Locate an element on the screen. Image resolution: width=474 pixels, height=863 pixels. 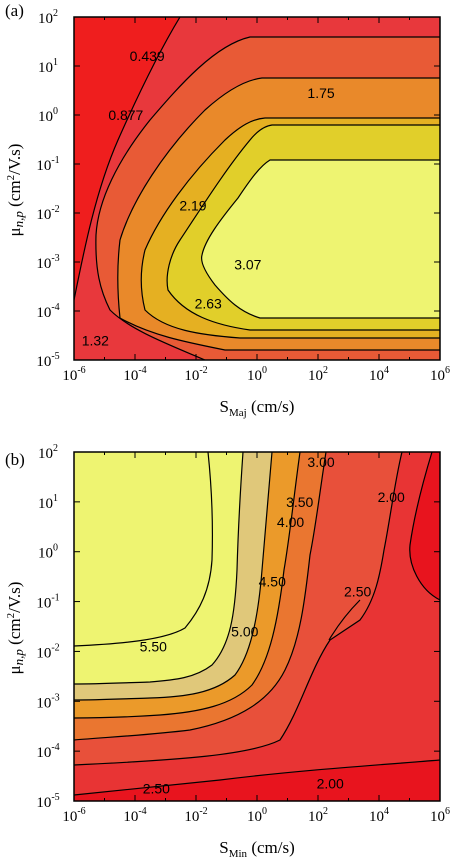
contour-label: 3.00 is located at coordinates (320, 462).